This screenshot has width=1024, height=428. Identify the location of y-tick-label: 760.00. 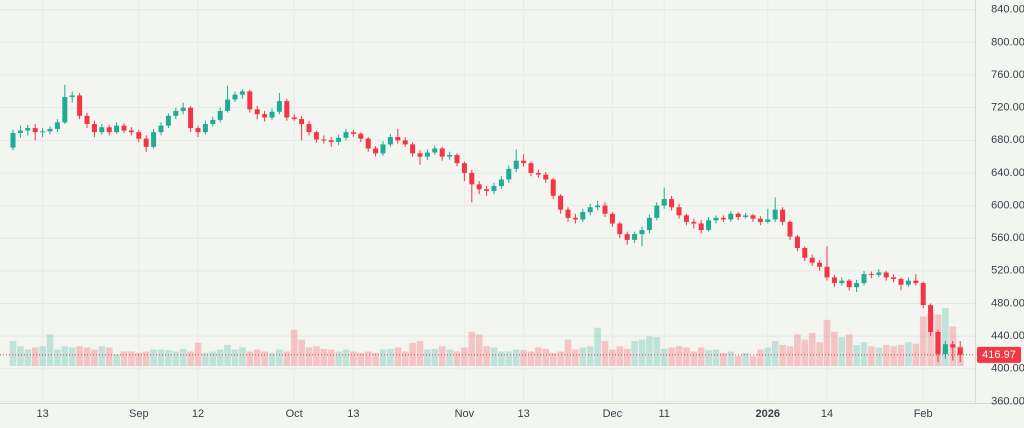
(1007, 75).